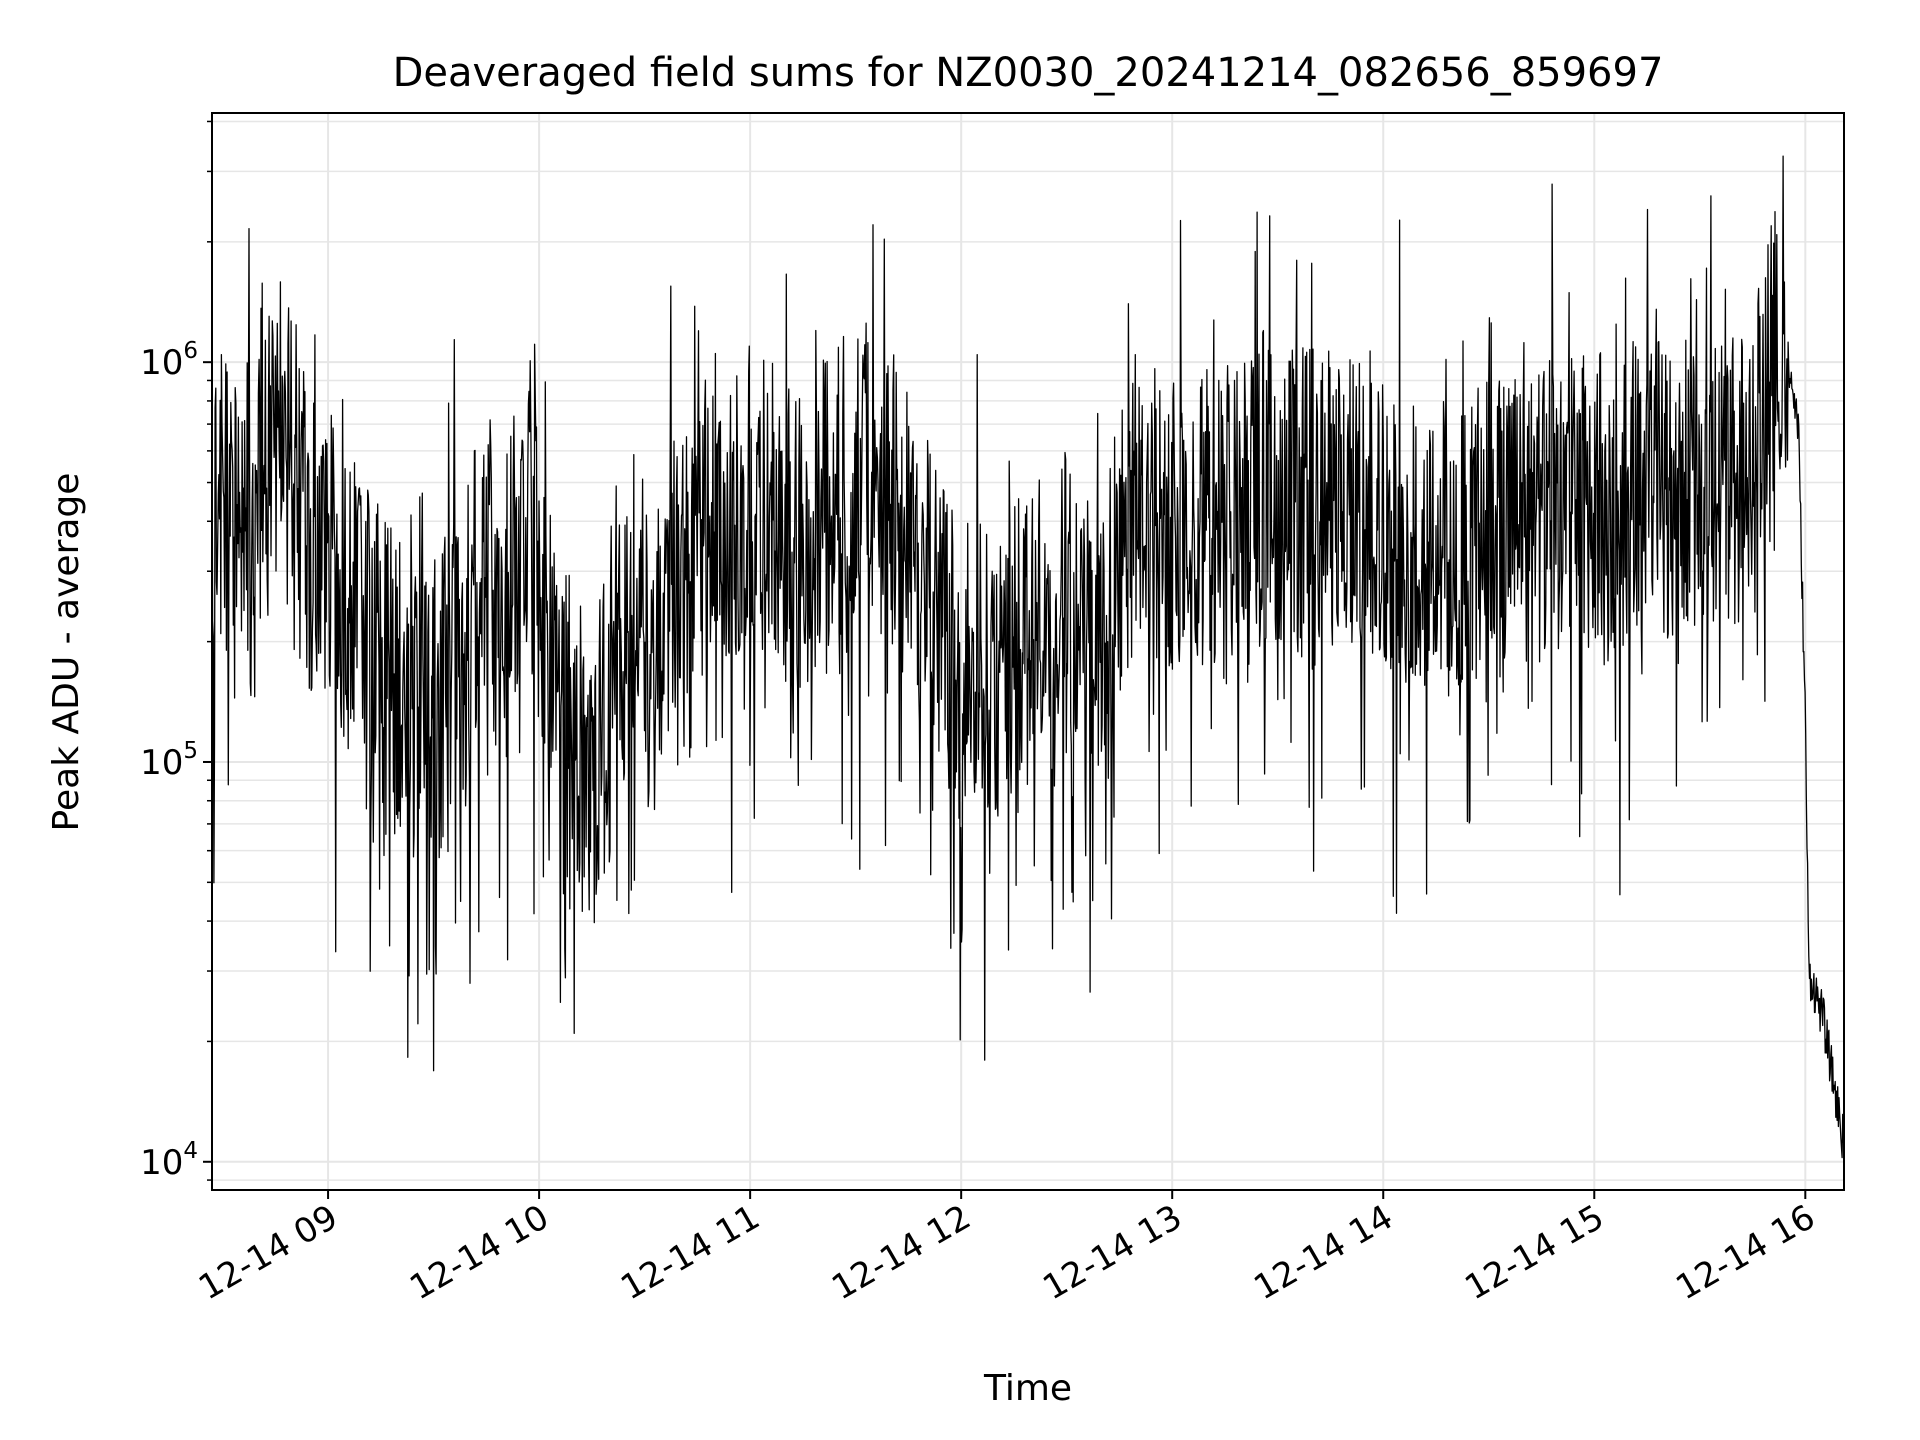 The height and width of the screenshot is (1440, 1920). Describe the element at coordinates (169, 360) in the screenshot. I see `y-tick-label: 10⁶` at that location.